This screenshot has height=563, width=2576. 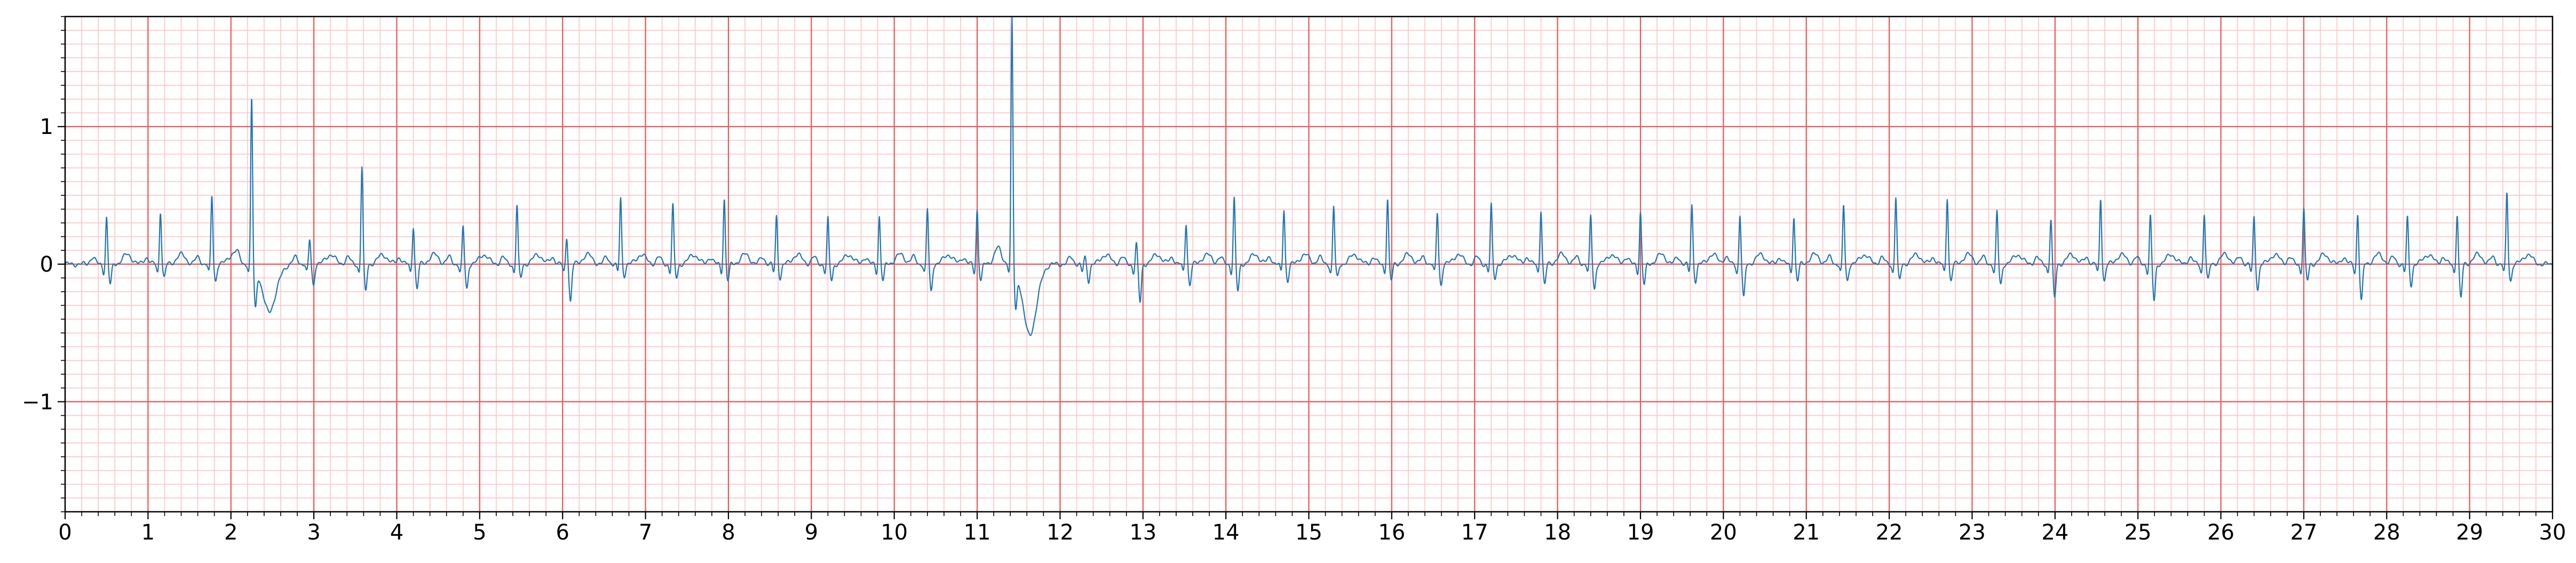 I want to click on x-tick-label: 23, so click(x=1973, y=532).